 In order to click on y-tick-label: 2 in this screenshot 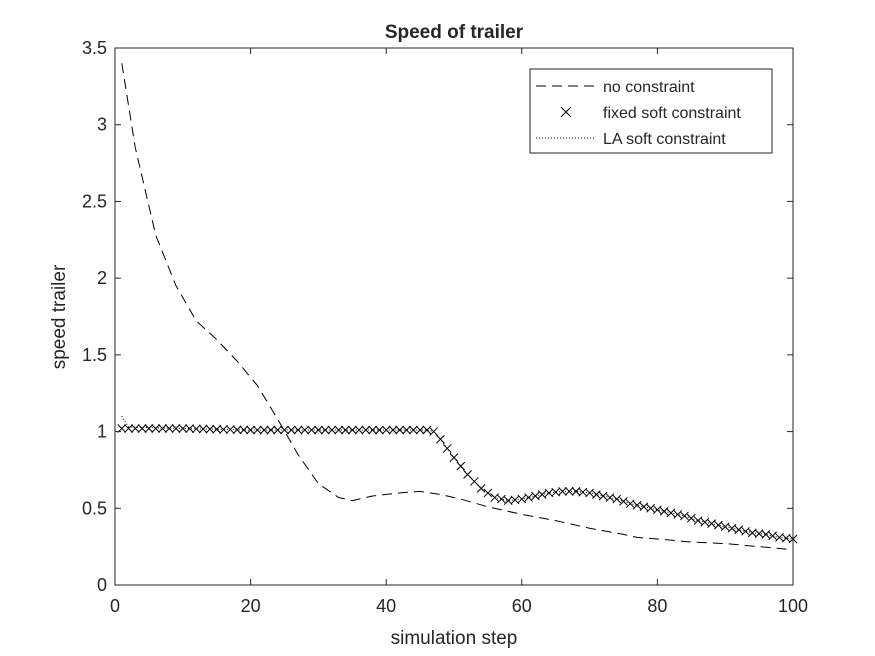, I will do `click(102, 278)`.